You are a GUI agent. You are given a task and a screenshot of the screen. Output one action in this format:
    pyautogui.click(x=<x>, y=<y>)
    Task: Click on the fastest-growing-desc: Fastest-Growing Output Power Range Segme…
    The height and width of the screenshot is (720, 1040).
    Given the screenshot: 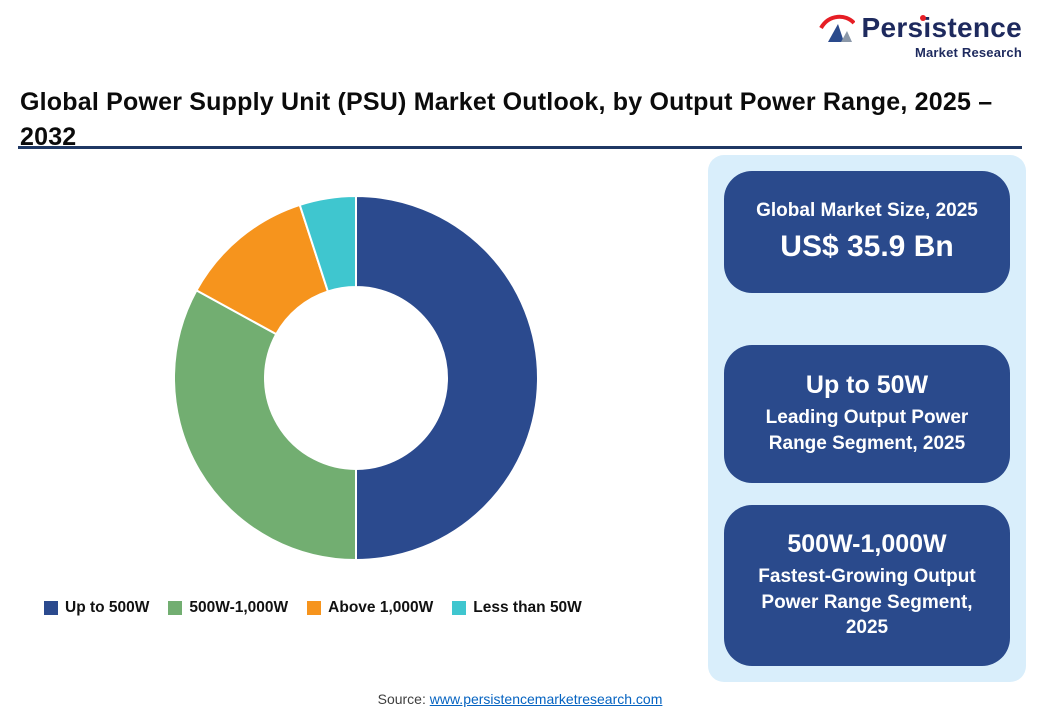 What is the action you would take?
    pyautogui.click(x=867, y=602)
    